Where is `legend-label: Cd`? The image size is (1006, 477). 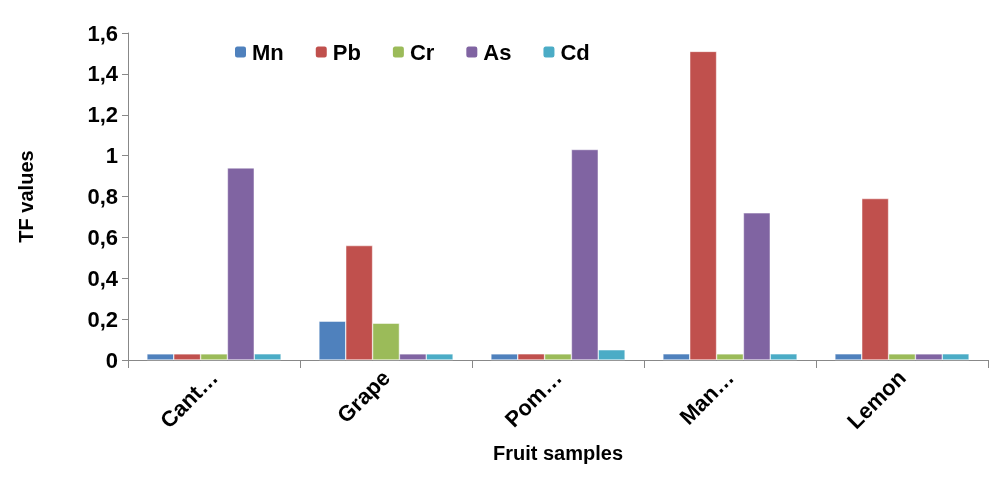
legend-label: Cd is located at coordinates (575, 52).